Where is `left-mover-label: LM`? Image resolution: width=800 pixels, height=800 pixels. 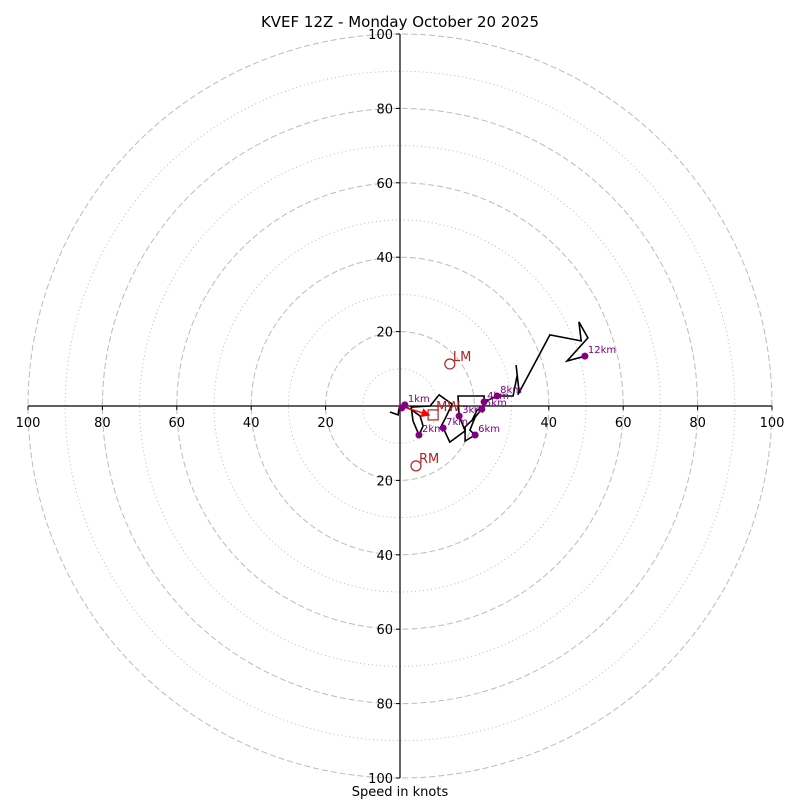 left-mover-label: LM is located at coordinates (462, 357).